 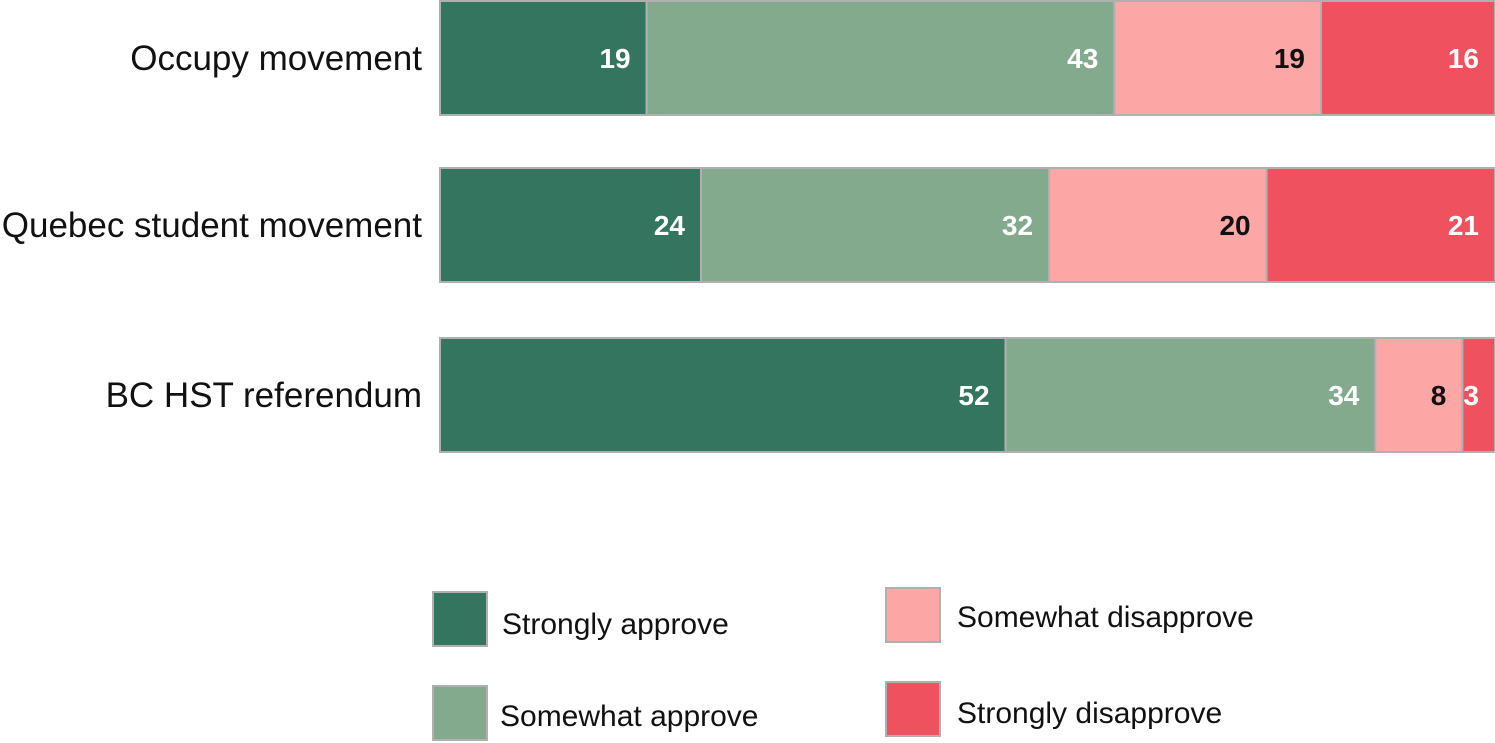 What do you see at coordinates (1234, 225) in the screenshot?
I see `value-label-somewhat-disapprove-quebec-student-movement: 20` at bounding box center [1234, 225].